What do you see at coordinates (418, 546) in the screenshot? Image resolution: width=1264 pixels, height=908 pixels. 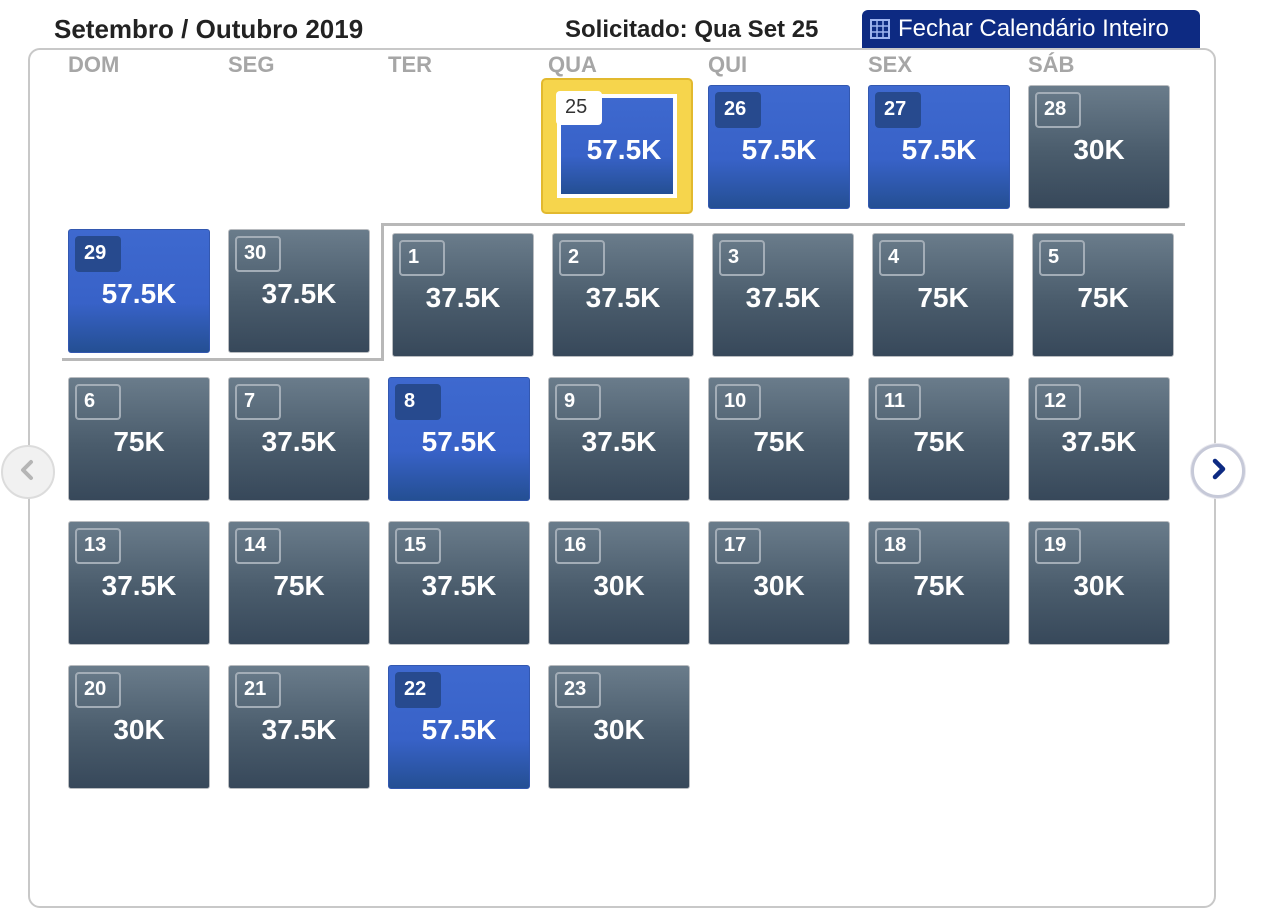 I see `day-number: 15` at bounding box center [418, 546].